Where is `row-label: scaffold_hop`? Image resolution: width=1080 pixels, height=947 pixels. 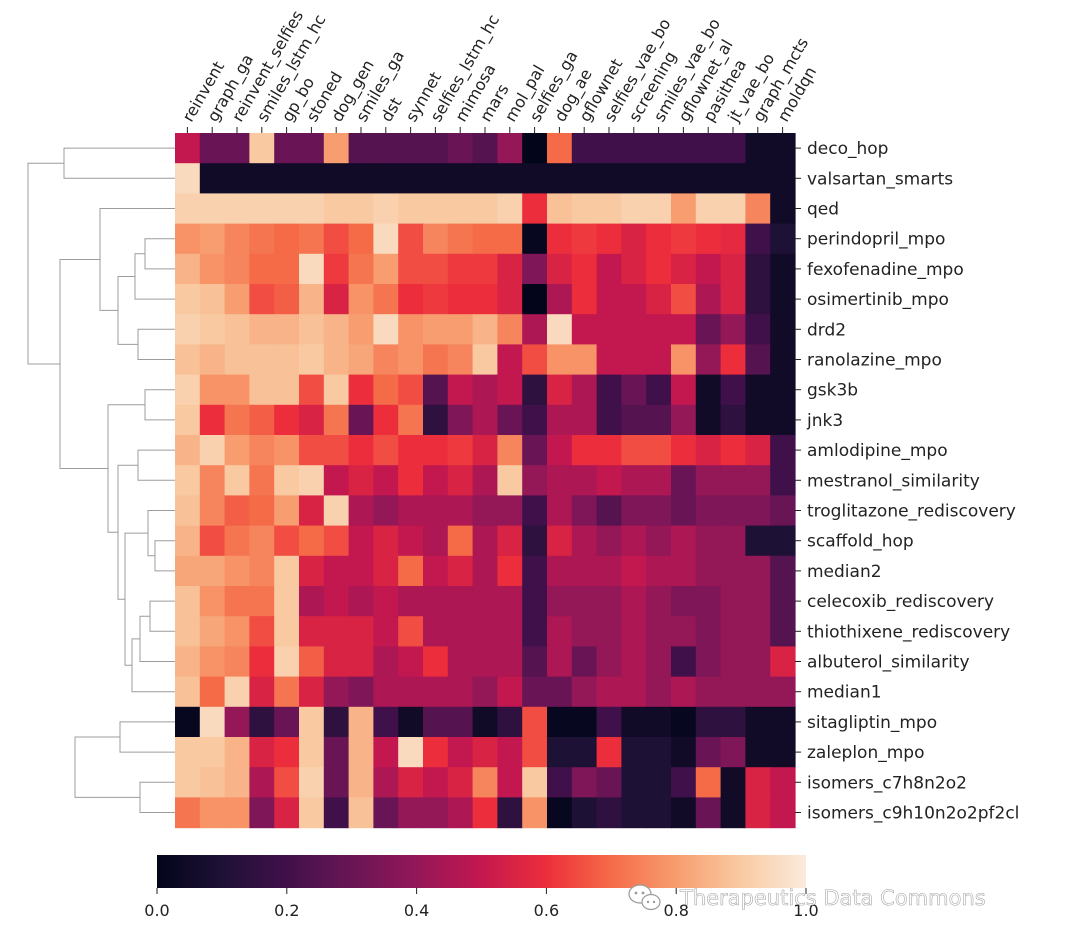
row-label: scaffold_hop is located at coordinates (860, 542).